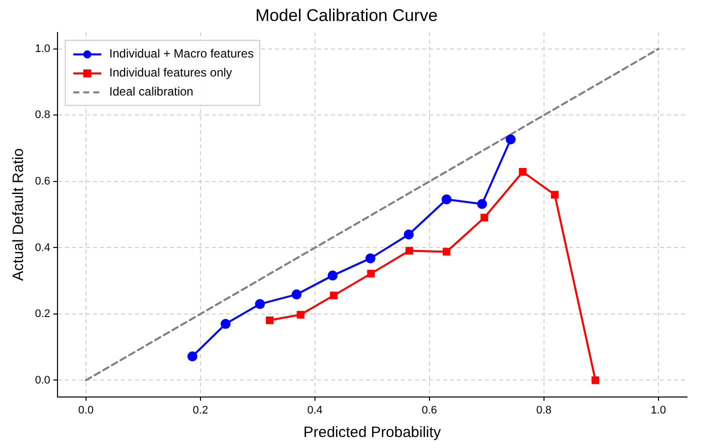 The image size is (701, 448). I want to click on x-tick-label: 0.8, so click(544, 410).